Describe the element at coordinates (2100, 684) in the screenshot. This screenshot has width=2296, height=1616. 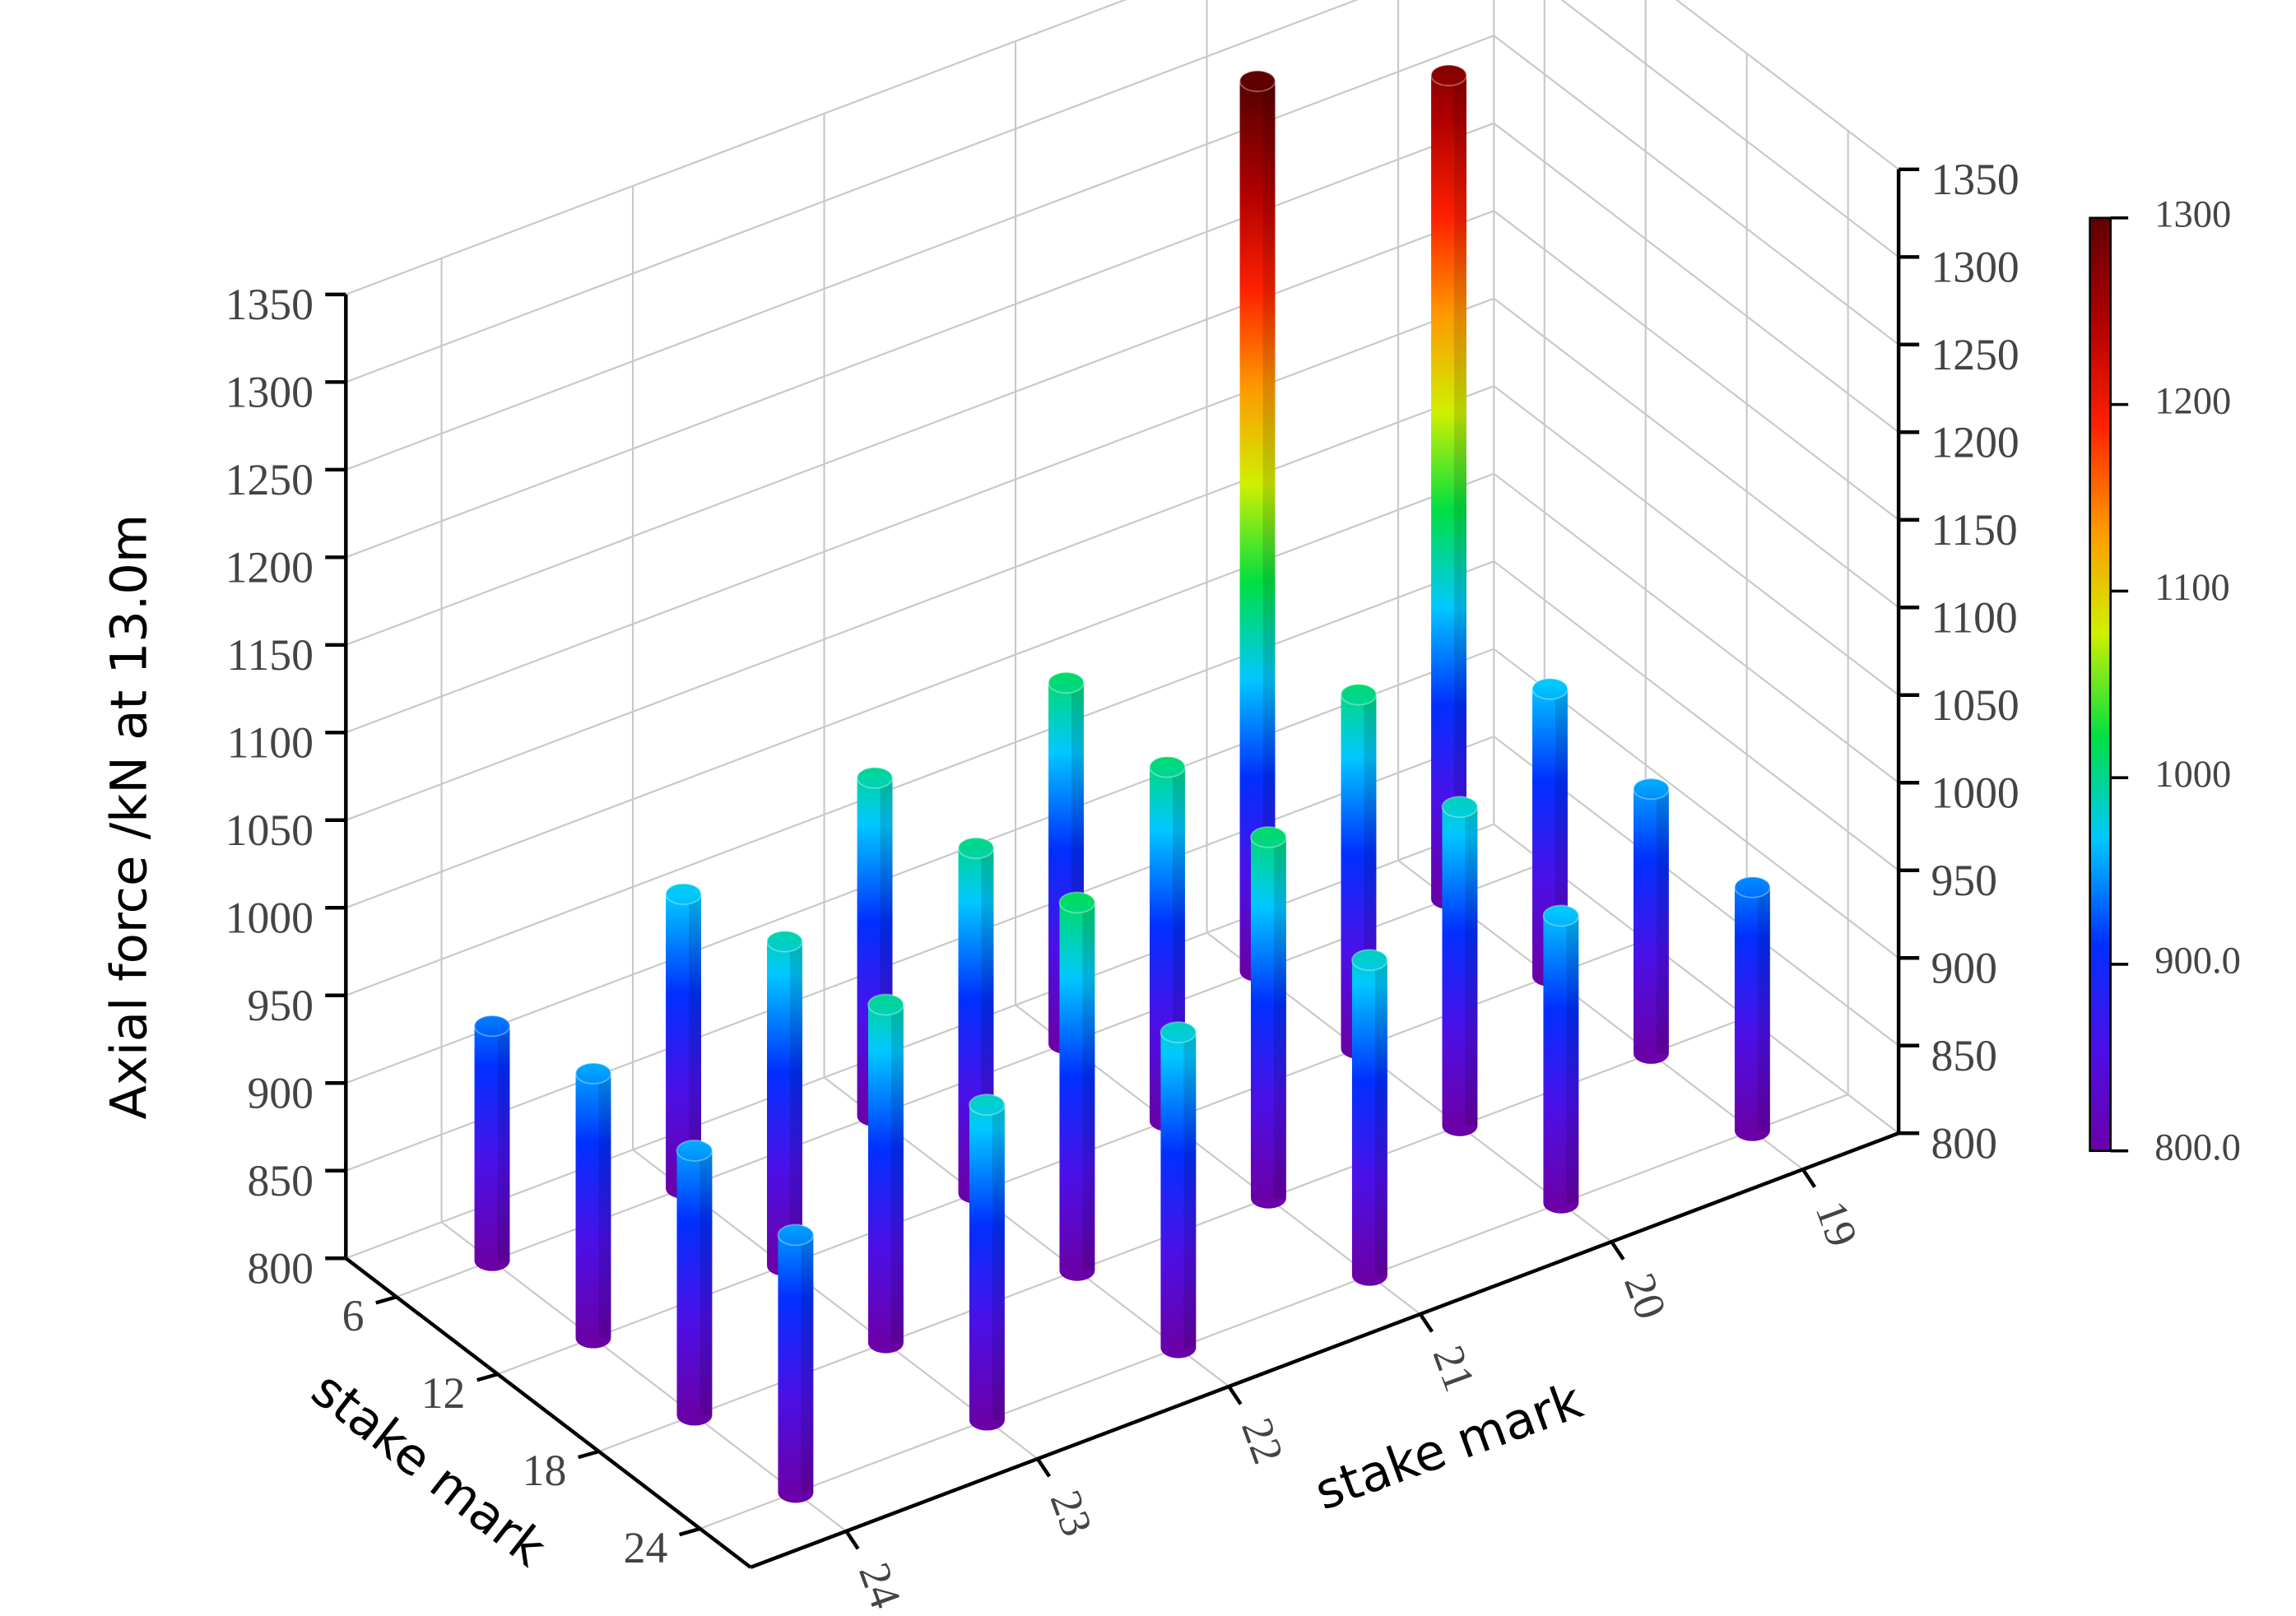
I see `colorbar` at that location.